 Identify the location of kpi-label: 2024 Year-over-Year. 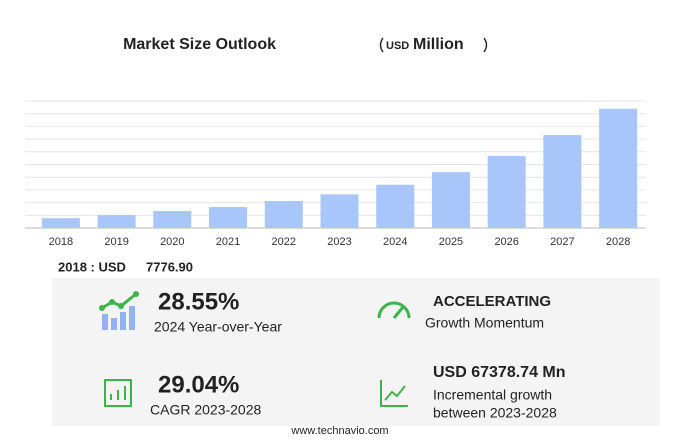
(218, 327).